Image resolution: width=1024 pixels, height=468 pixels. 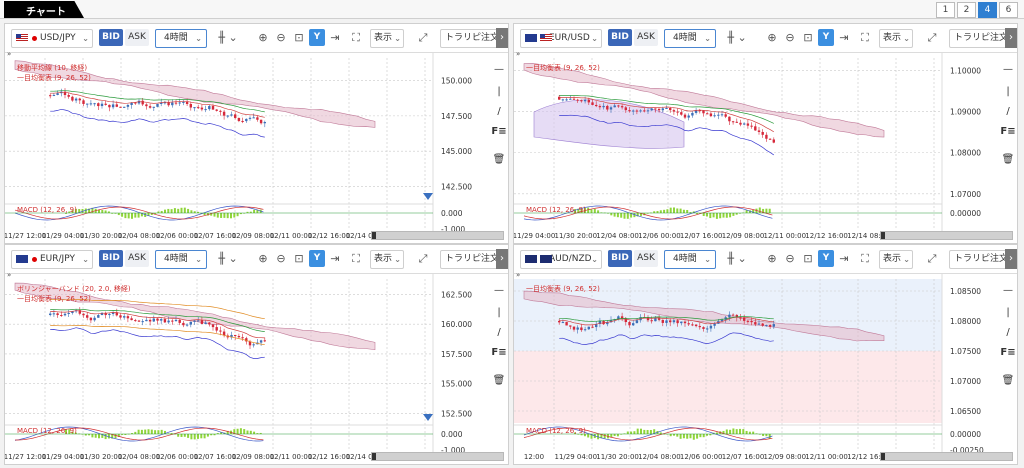 I want to click on layout-4-button: 4, so click(x=987, y=10).